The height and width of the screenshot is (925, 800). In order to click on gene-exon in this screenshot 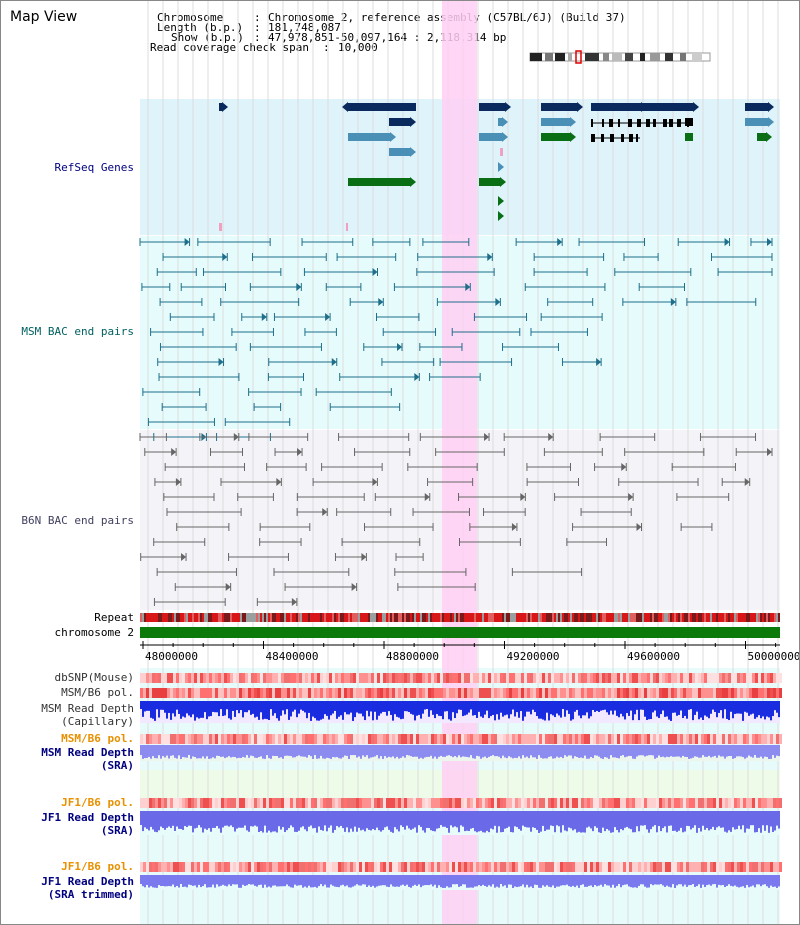, I will do `click(603, 123)`.